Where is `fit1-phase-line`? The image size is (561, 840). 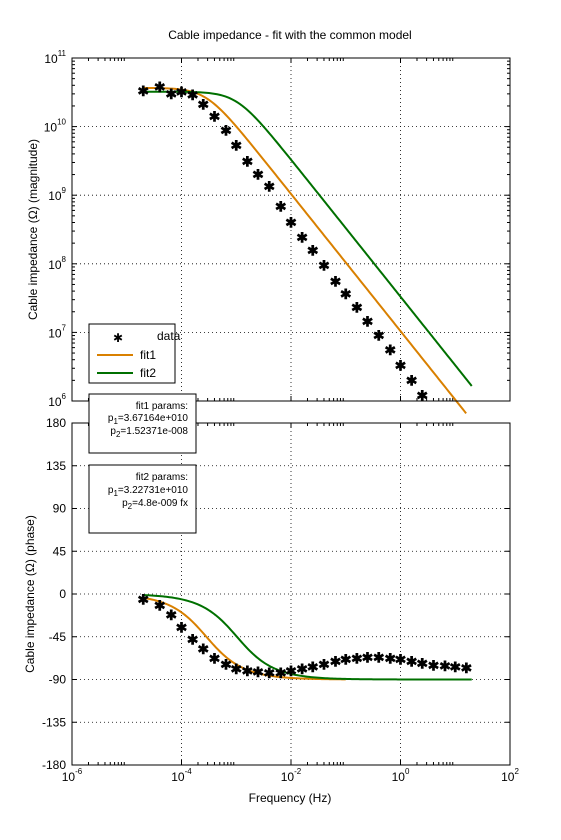
fit1-phase-line is located at coordinates (244, 638).